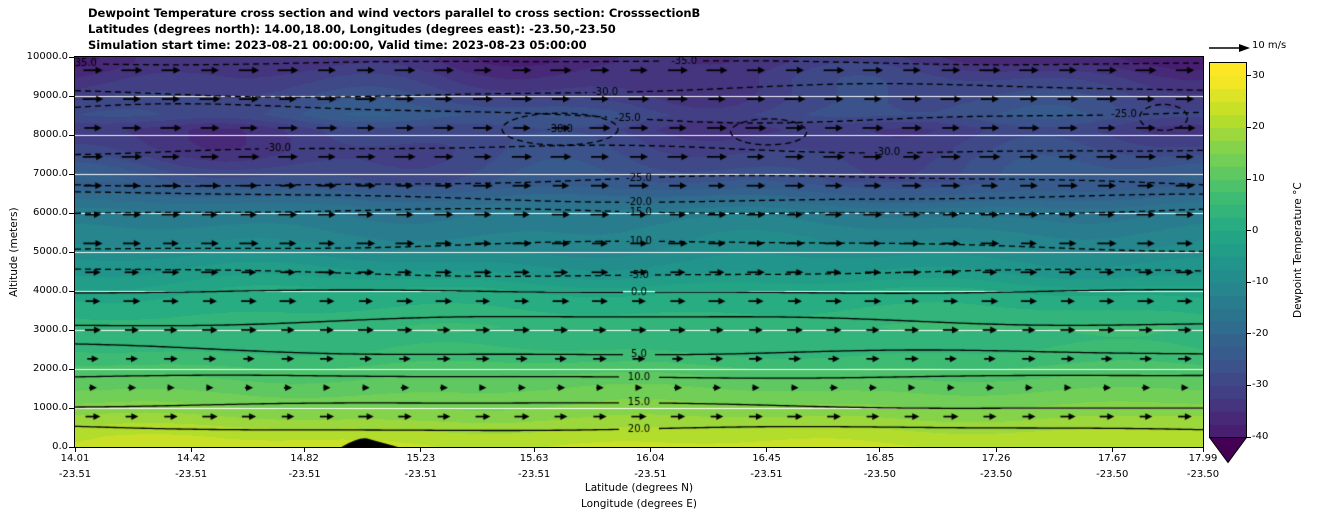  I want to click on x-tick-label: 17.26 -23.50, so click(996, 467).